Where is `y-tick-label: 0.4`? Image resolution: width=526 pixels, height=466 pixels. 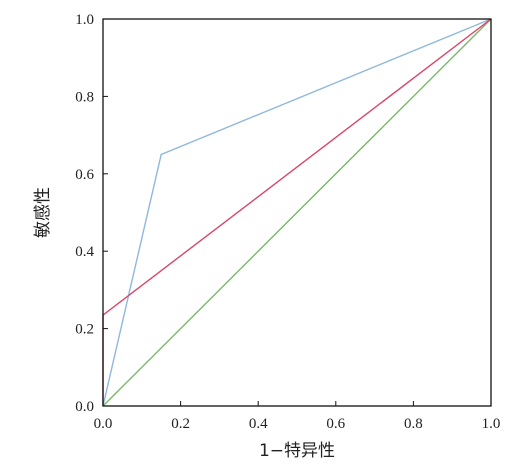 y-tick-label: 0.4 is located at coordinates (84, 252).